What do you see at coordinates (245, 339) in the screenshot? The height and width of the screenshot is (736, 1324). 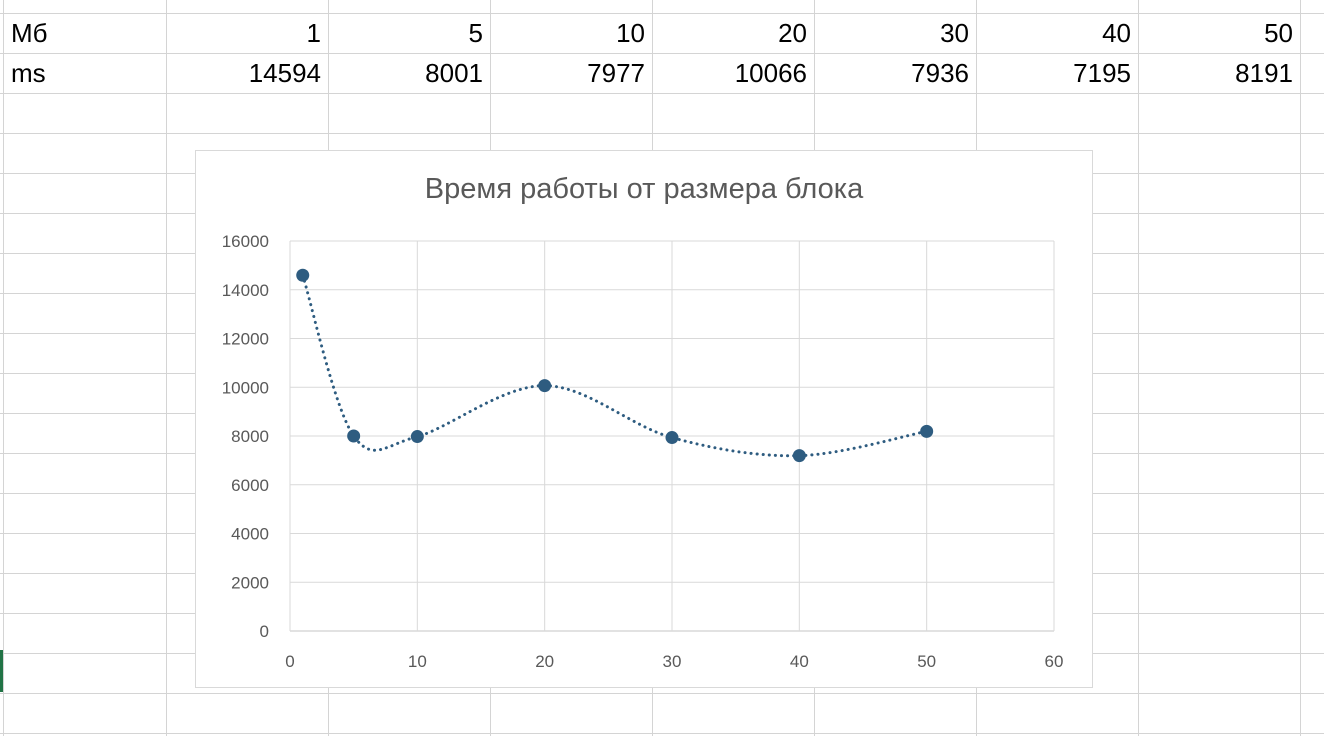 I see `y-tick-label: 12000` at bounding box center [245, 339].